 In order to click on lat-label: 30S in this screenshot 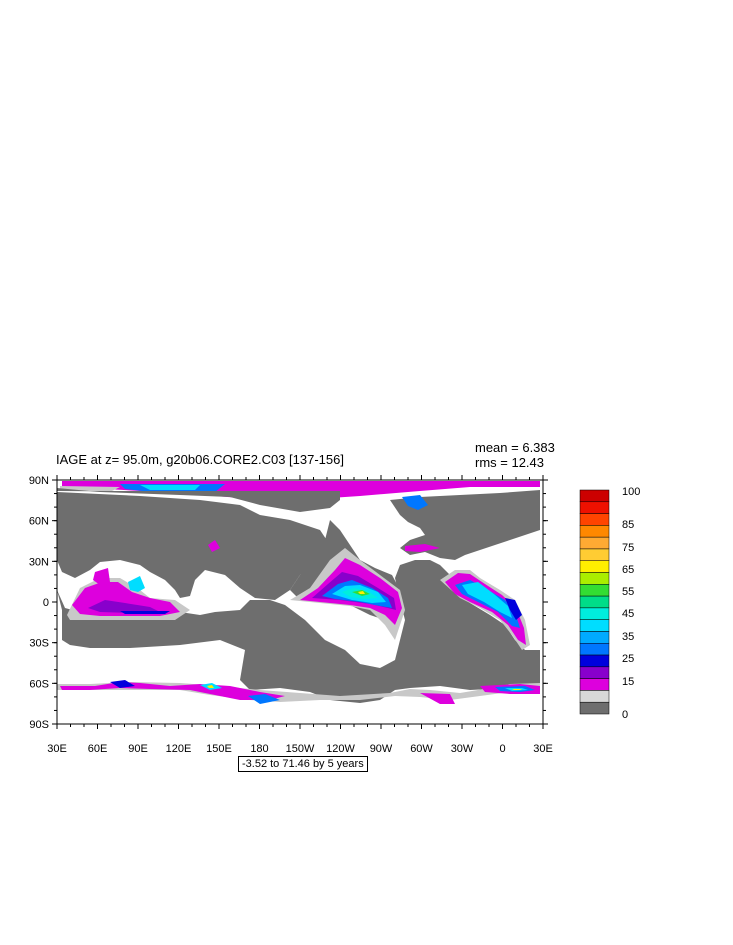, I will do `click(39, 644)`.